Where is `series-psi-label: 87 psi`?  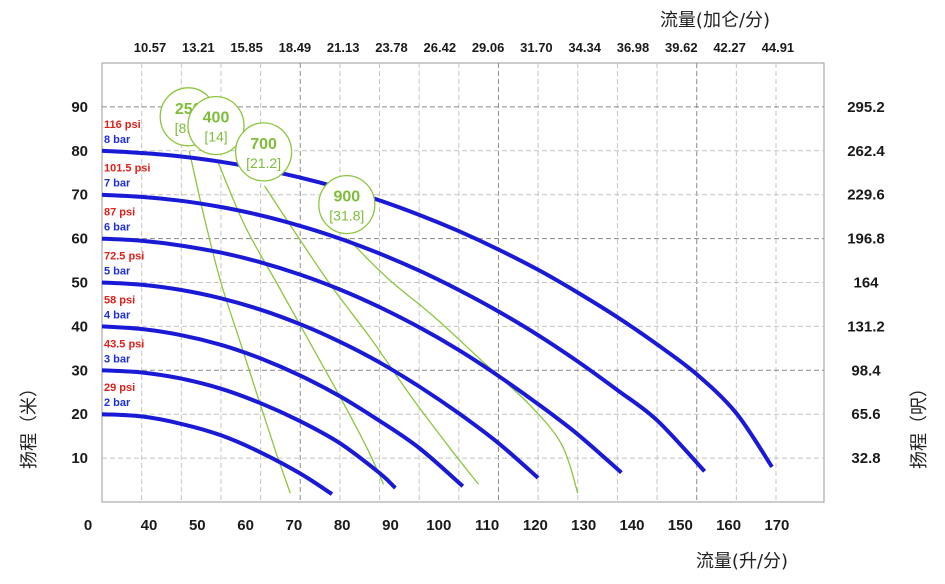
series-psi-label: 87 psi is located at coordinates (119, 213).